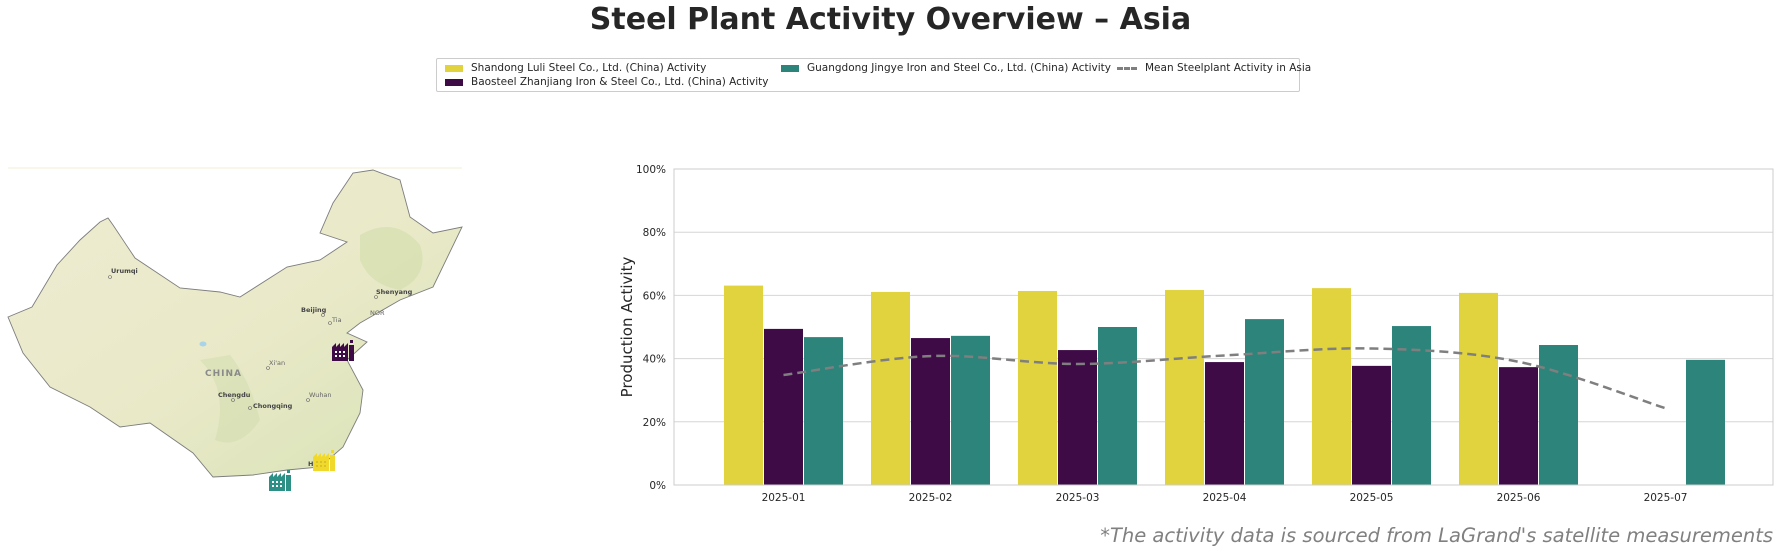 The width and height of the screenshot is (1781, 554). Describe the element at coordinates (627, 327) in the screenshot. I see `y-axis-title: Production Activity` at that location.